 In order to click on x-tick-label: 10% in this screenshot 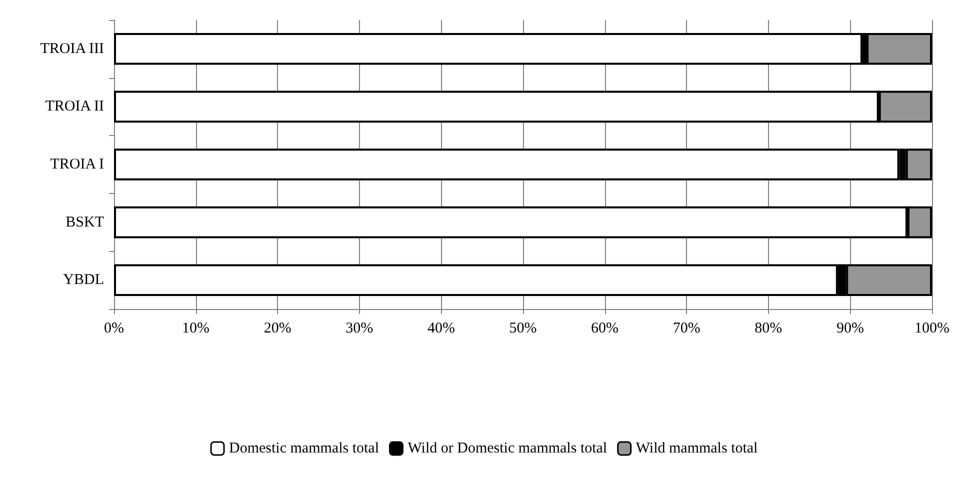, I will do `click(196, 328)`.